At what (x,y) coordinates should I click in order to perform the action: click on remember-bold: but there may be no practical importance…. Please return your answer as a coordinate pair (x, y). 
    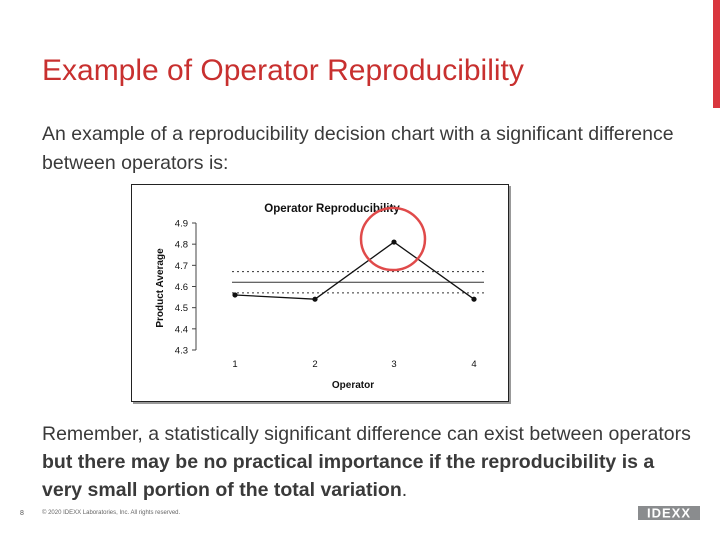
    Looking at the image, I should click on (348, 476).